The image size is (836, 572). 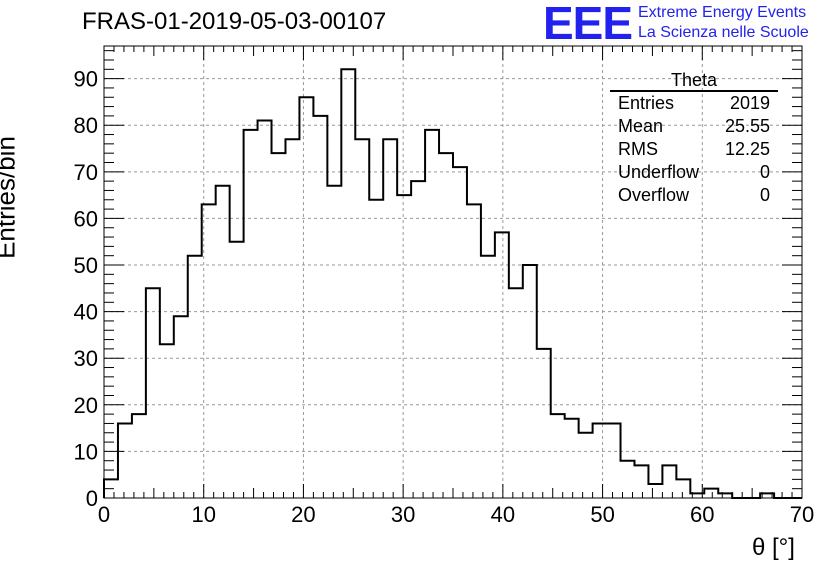 I want to click on logo-line-1: Extreme Energy Events, so click(x=722, y=12).